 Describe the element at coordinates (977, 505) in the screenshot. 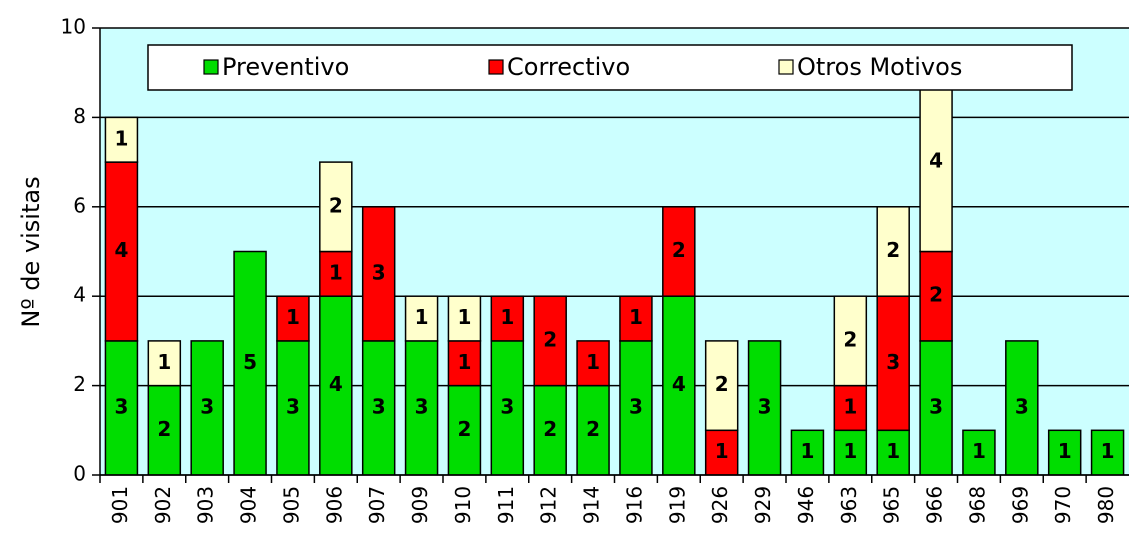

I see `x-tick-label: 968` at that location.